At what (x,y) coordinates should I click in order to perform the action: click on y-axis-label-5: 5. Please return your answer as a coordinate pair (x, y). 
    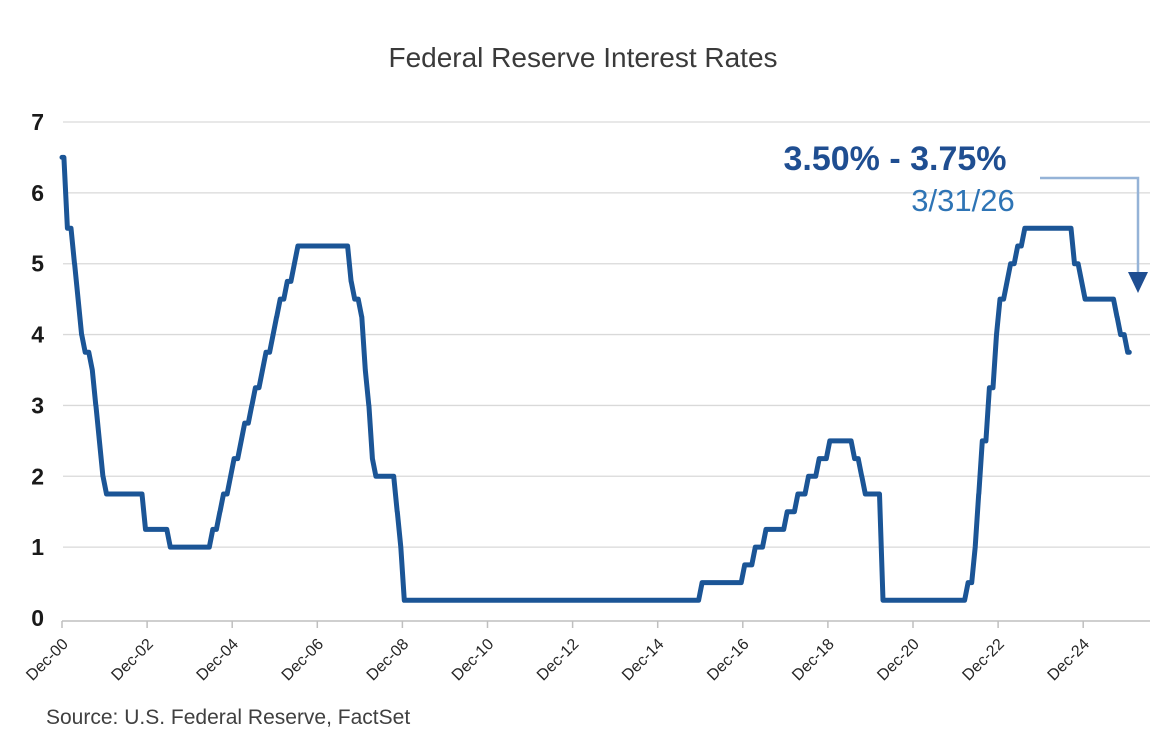
    Looking at the image, I should click on (37, 264).